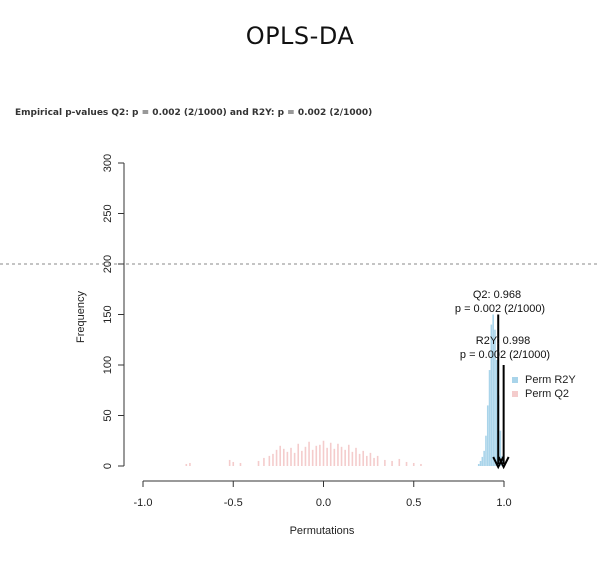  Describe the element at coordinates (300, 36) in the screenshot. I see `page-title: OPLS-DA` at that location.